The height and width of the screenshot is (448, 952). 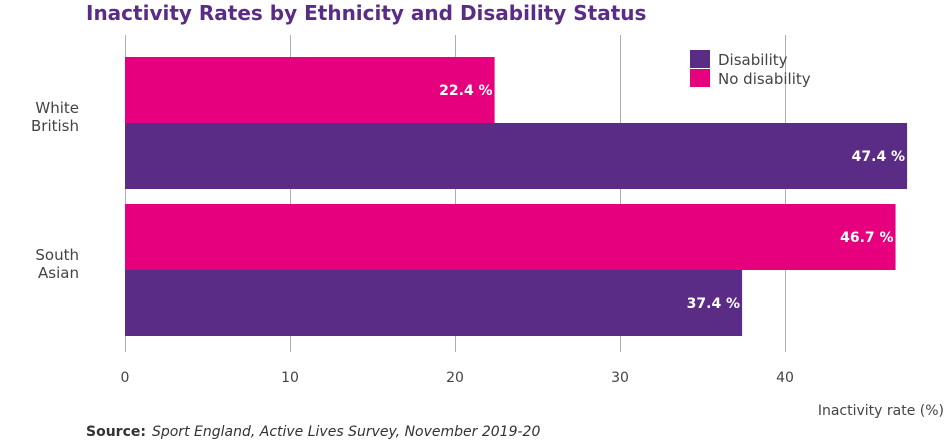 What do you see at coordinates (58, 273) in the screenshot?
I see `y-category-label: Asian` at bounding box center [58, 273].